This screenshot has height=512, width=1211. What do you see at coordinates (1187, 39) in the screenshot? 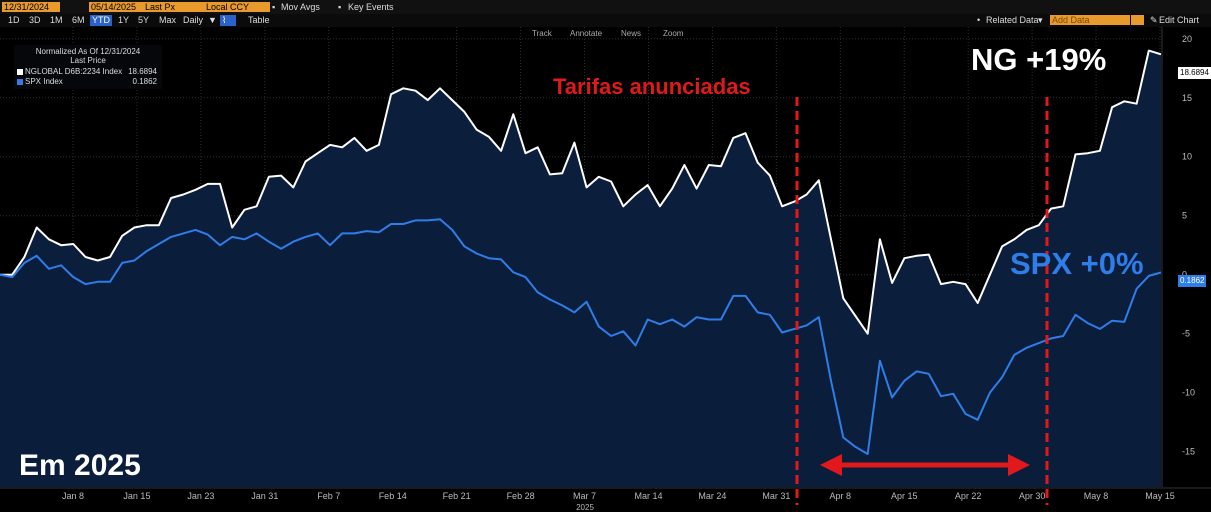
I see `y-tick-label: 20` at bounding box center [1187, 39].